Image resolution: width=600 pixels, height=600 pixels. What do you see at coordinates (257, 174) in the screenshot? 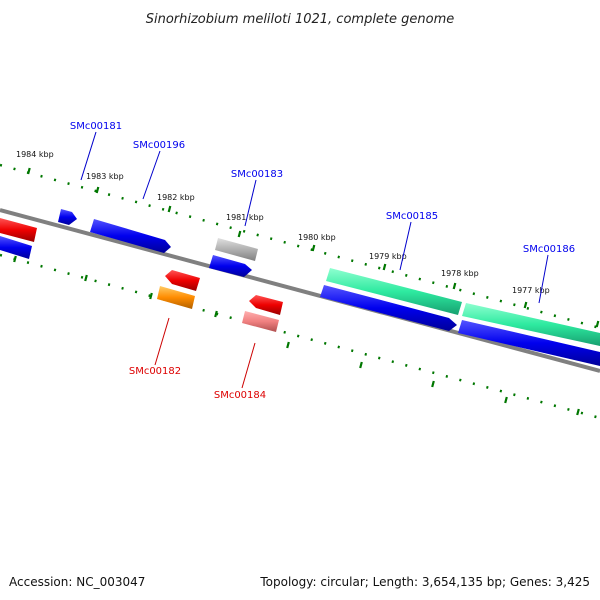
I see `gene-label-smc00183: SMc00183` at bounding box center [257, 174].